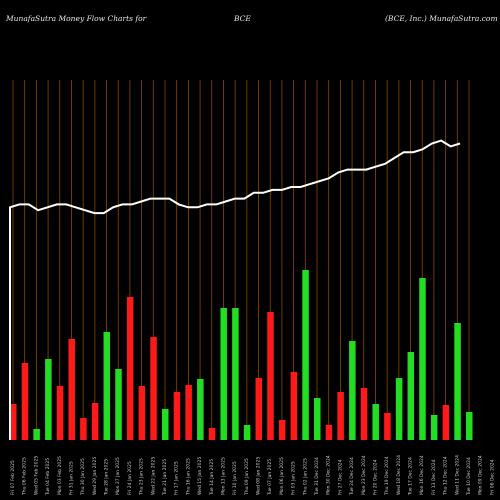 The width and height of the screenshot is (500, 500). Describe the element at coordinates (95, 476) in the screenshot. I see `x-tick-label: Wed 29 Jan 2025` at that location.